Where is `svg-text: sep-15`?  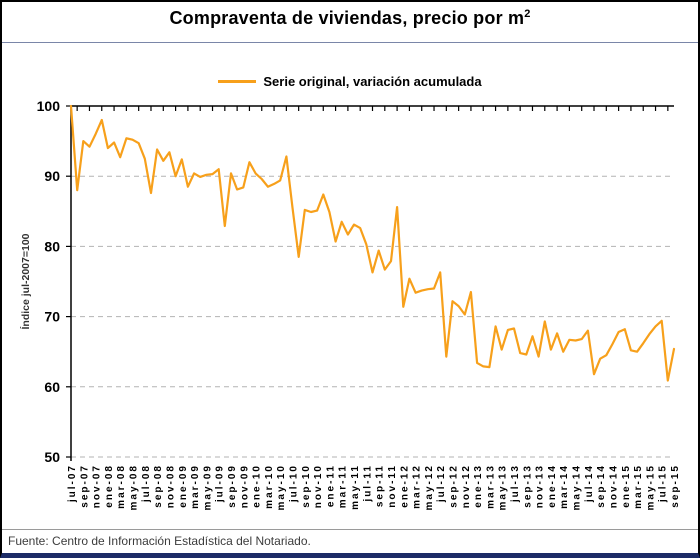
svg-text: sep-15 is located at coordinates (675, 486).